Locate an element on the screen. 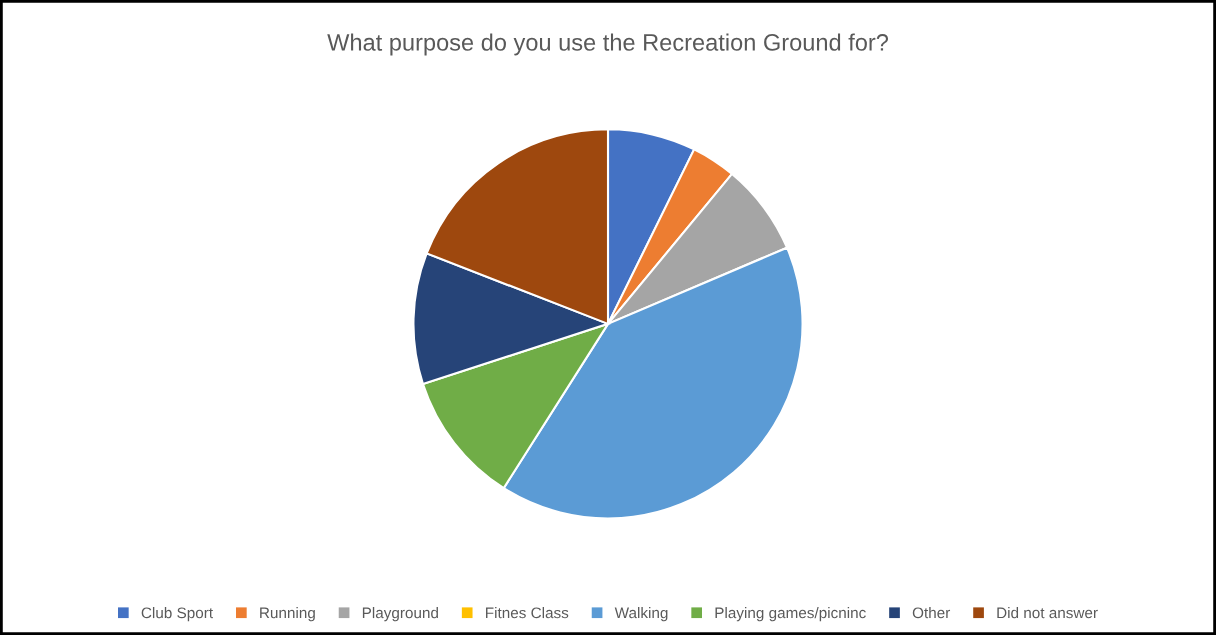 This screenshot has width=1216, height=635. legend-label: Did not answer is located at coordinates (1047, 613).